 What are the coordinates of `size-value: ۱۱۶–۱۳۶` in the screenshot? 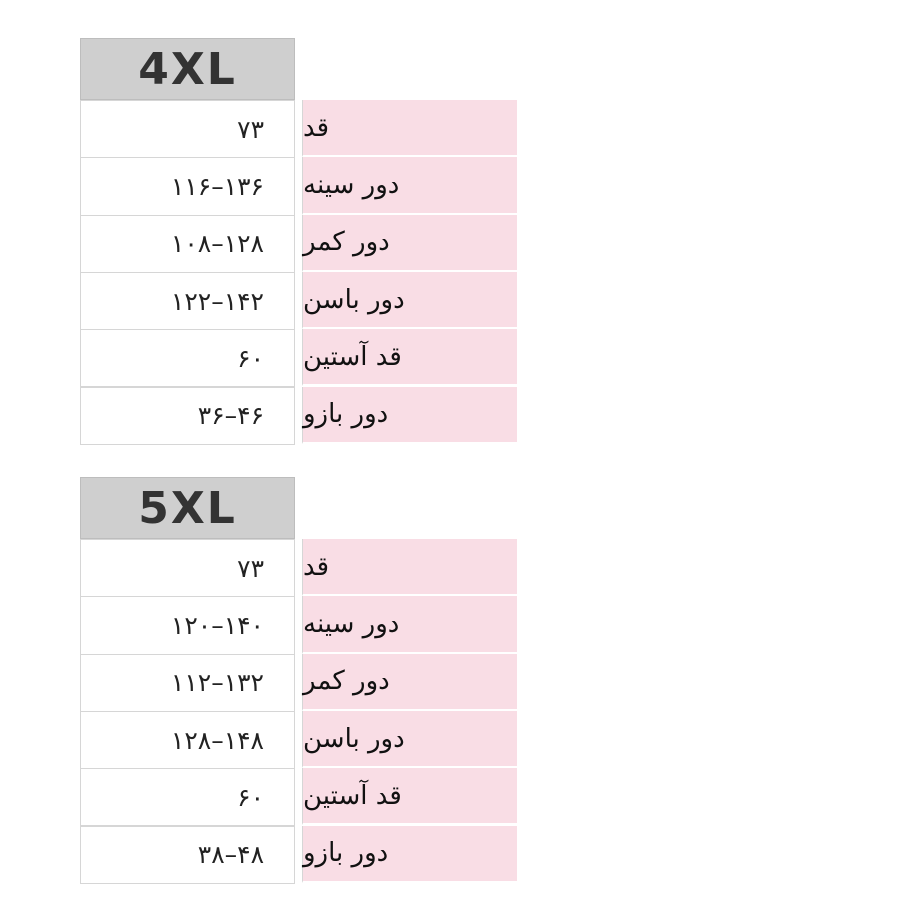 It's located at (187, 186).